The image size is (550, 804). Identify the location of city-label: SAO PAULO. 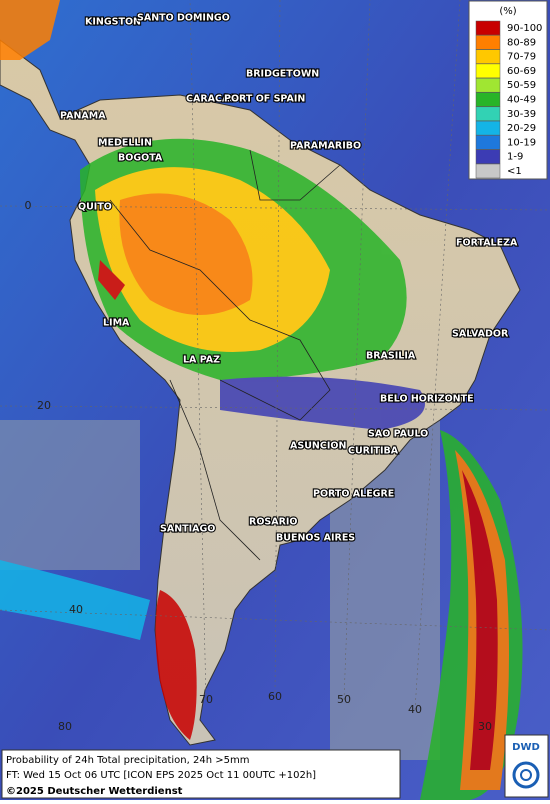
(398, 434).